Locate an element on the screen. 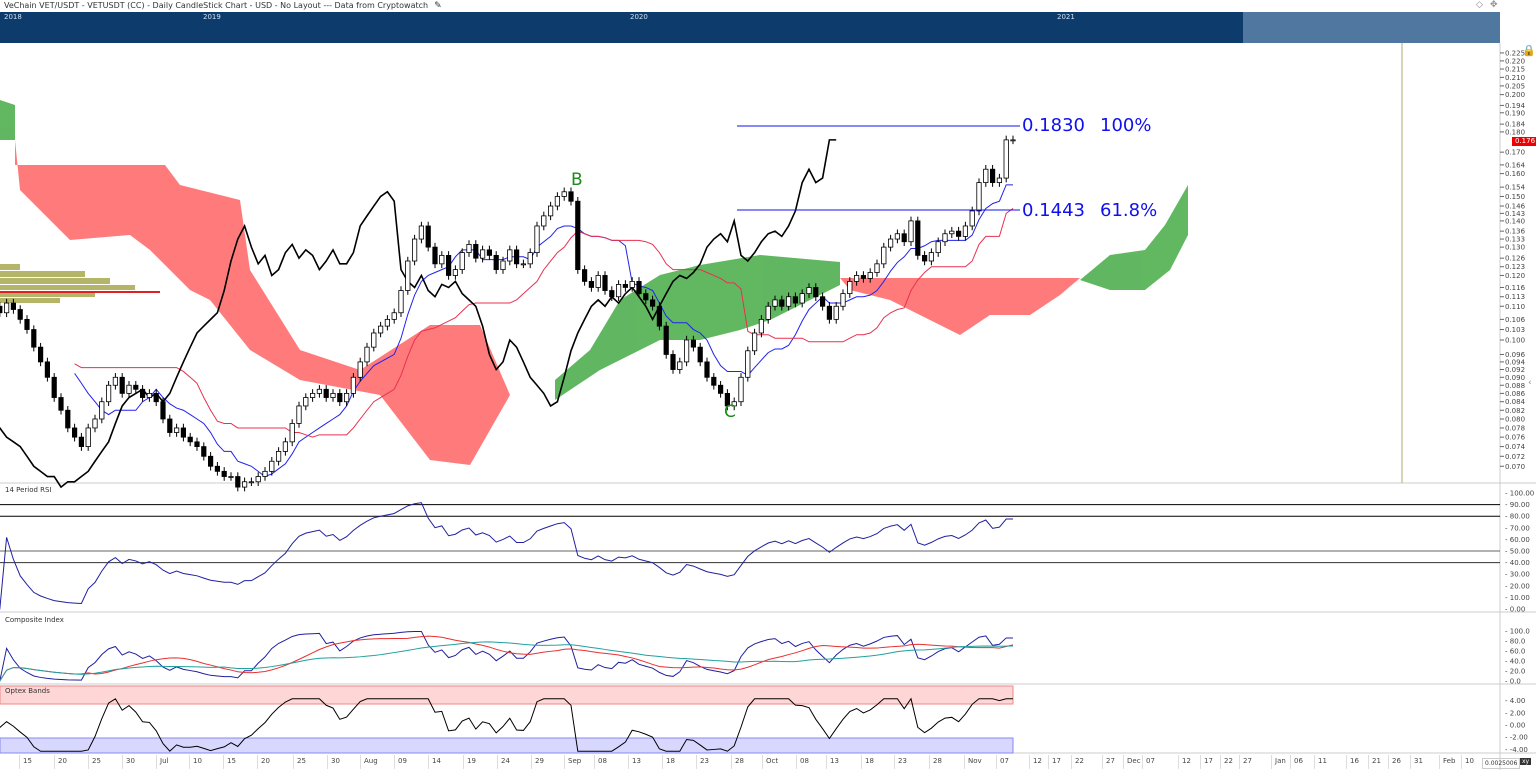 The image size is (1536, 770). composite-fast-ma is located at coordinates (507, 658).